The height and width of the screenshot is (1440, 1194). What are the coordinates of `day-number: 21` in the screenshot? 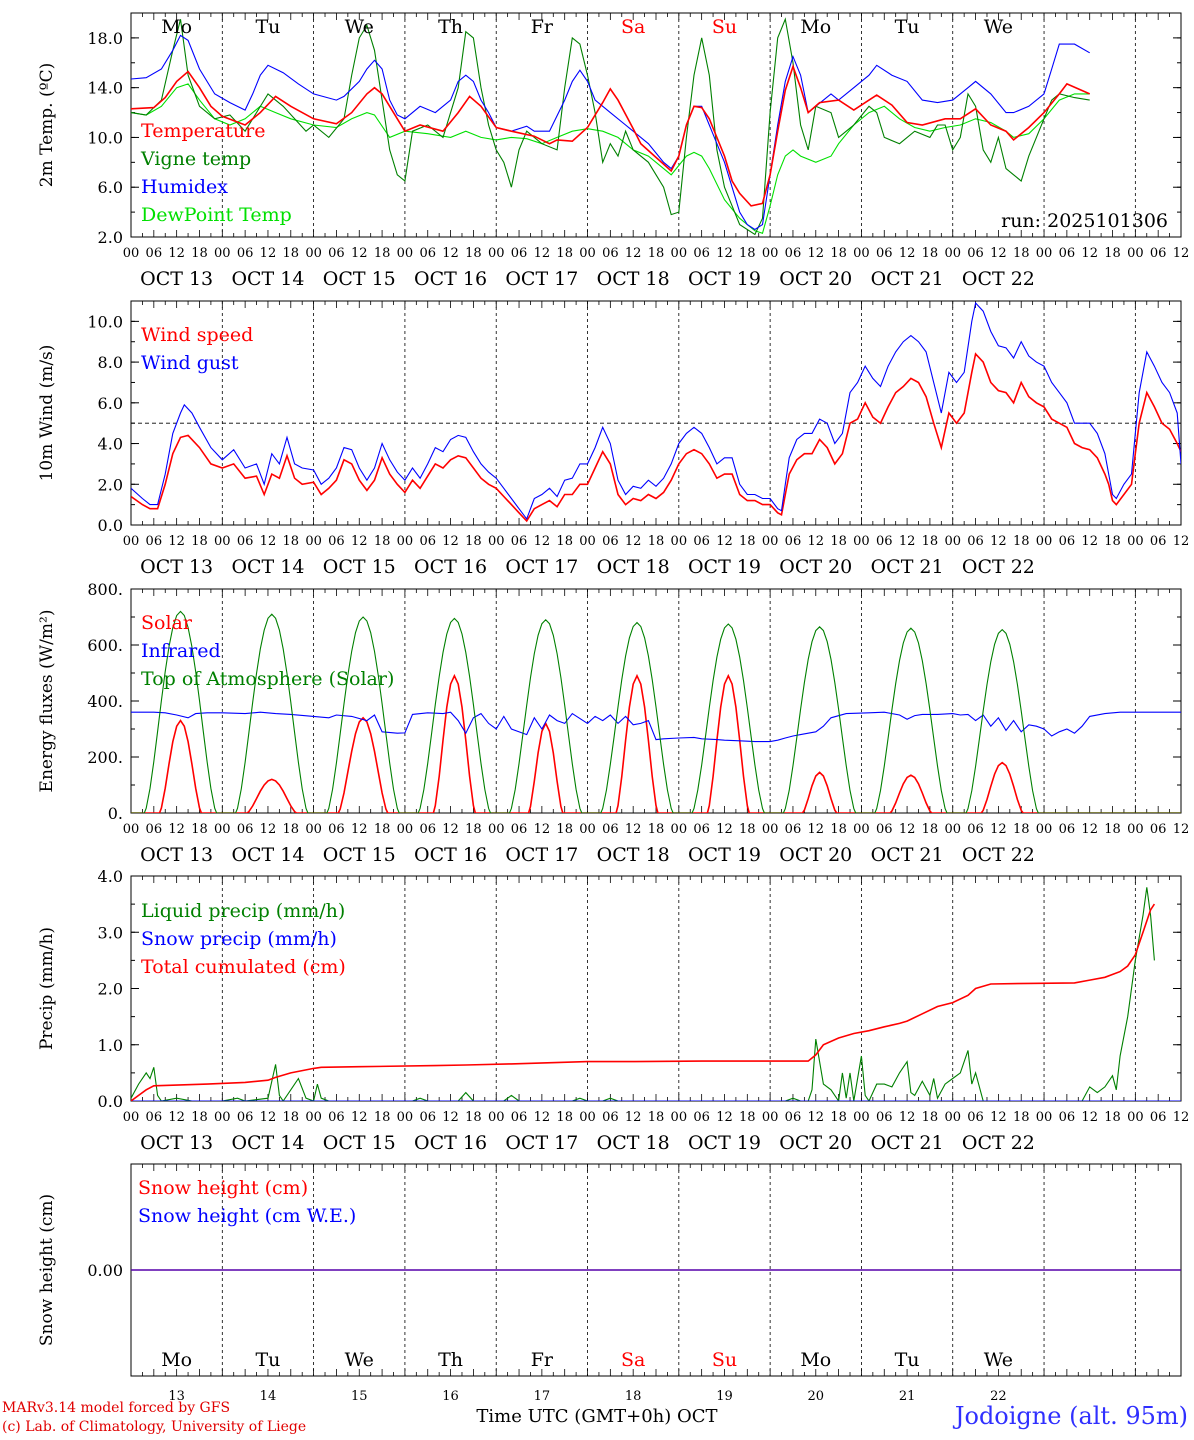 It's located at (907, 1396).